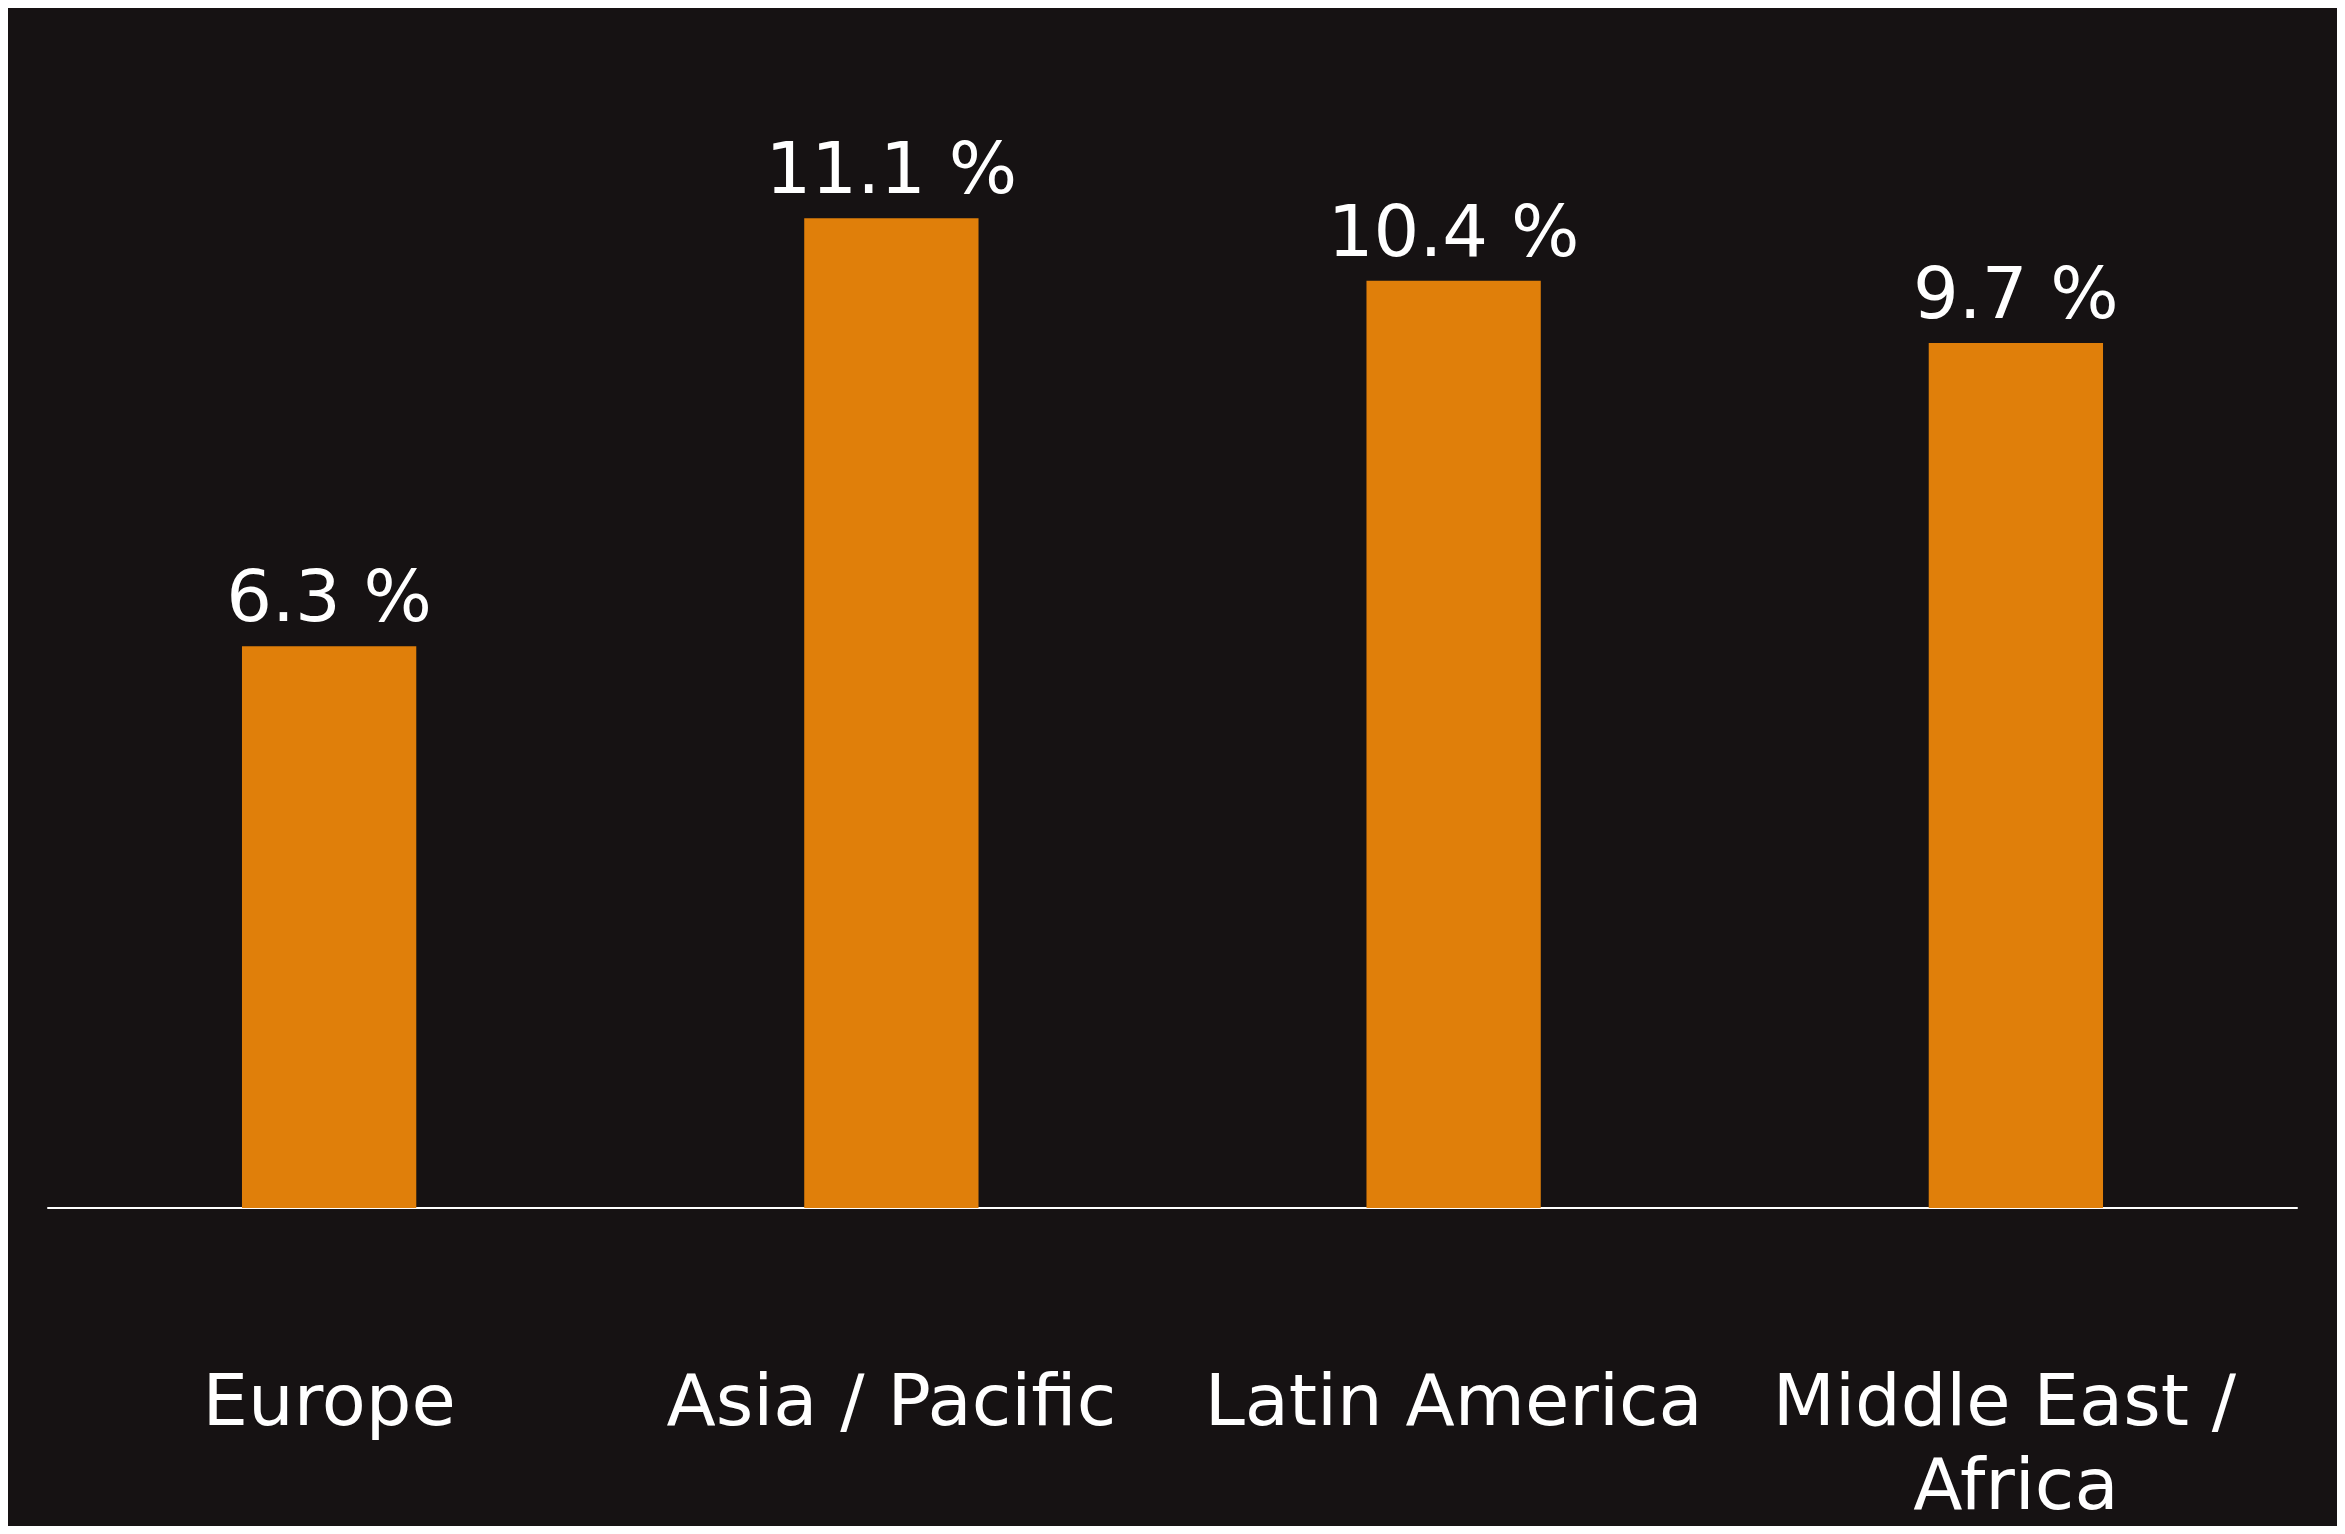 The image size is (2345, 1534). I want to click on data-label: 9.7 %, so click(2015, 293).